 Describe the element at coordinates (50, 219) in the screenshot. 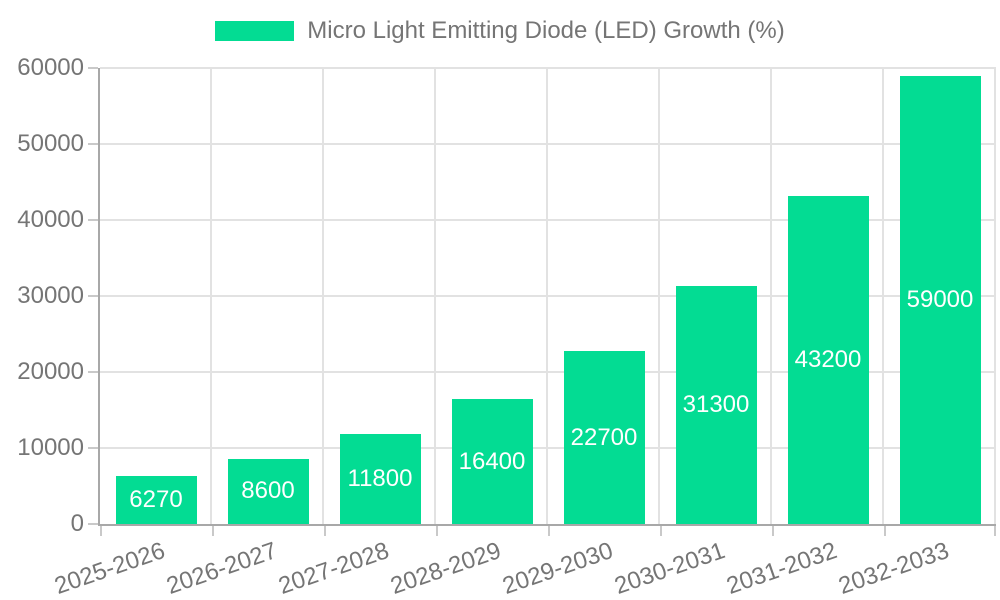

I see `y-axis-tick-label: 40000` at that location.